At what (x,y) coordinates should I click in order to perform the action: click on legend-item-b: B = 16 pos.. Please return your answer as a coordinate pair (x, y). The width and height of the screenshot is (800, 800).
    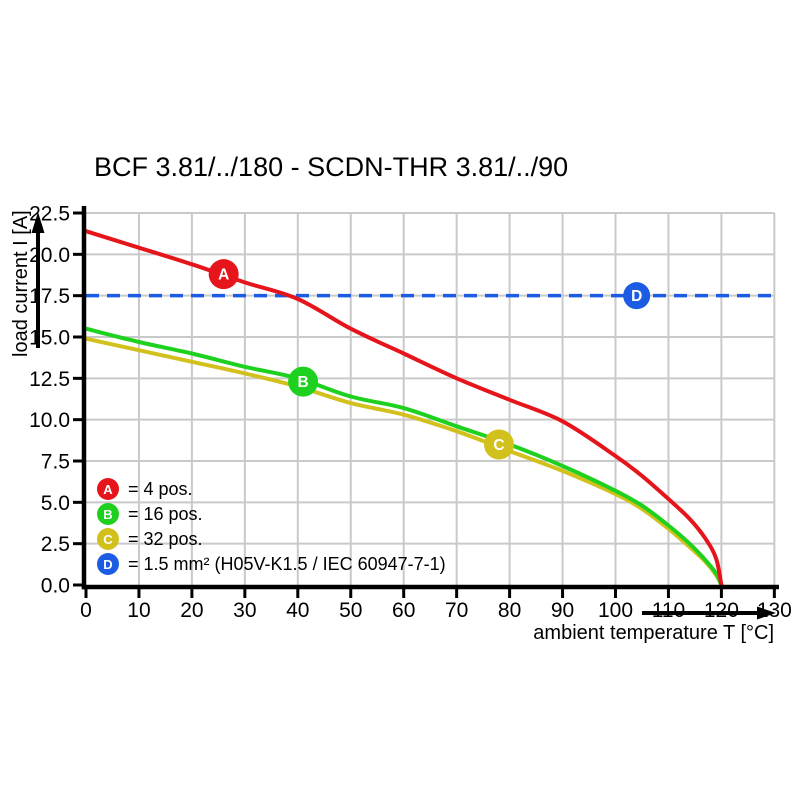
    Looking at the image, I should click on (271, 514).